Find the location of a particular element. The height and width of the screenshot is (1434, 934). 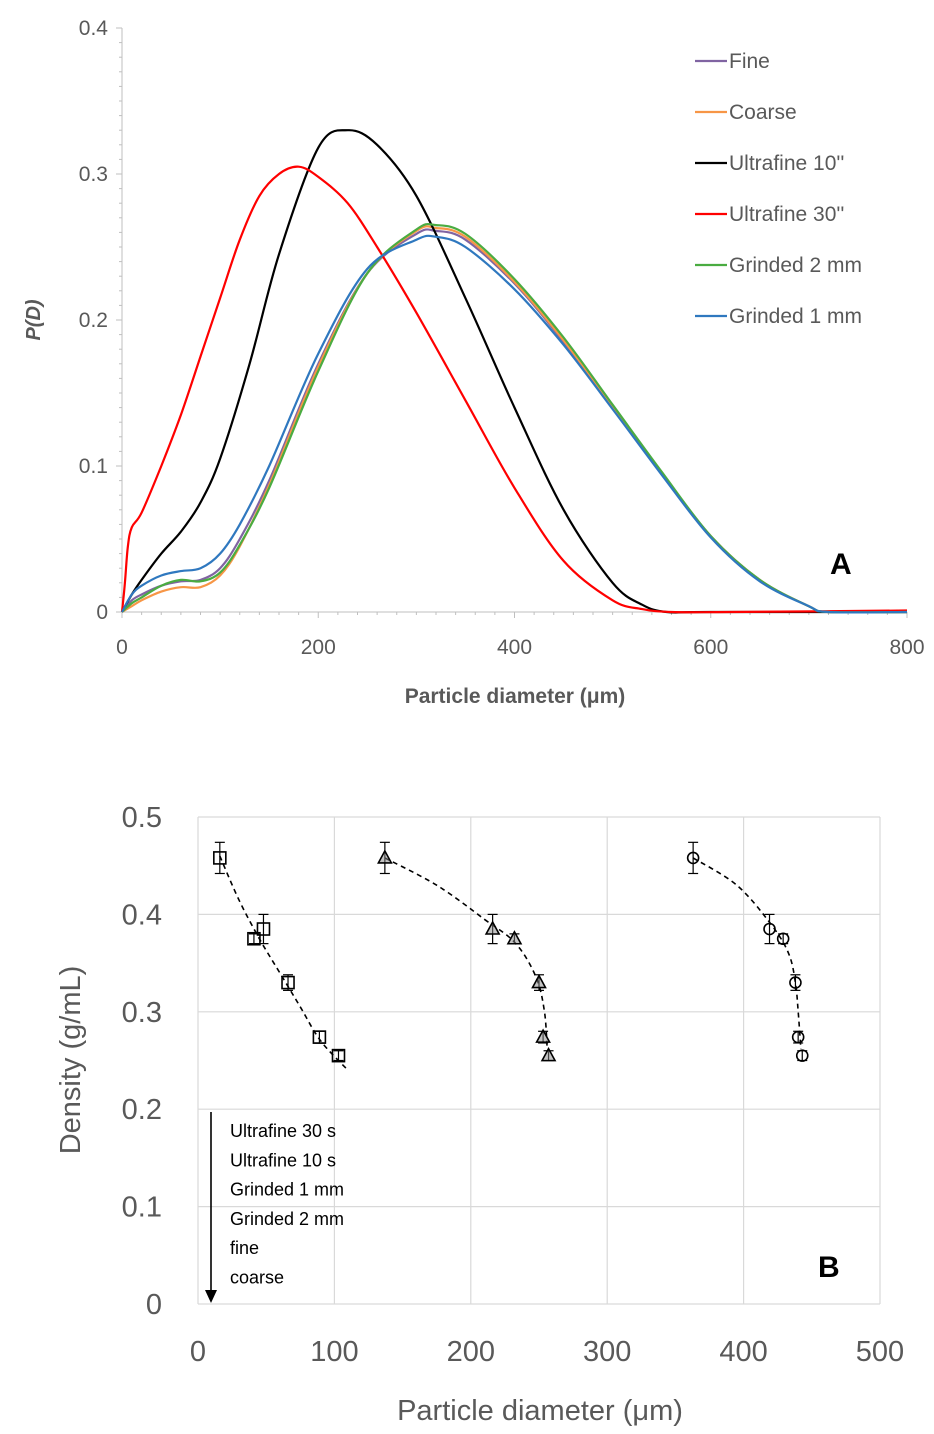

b-annotation-line: Ultrafine 30 s is located at coordinates (283, 1131).